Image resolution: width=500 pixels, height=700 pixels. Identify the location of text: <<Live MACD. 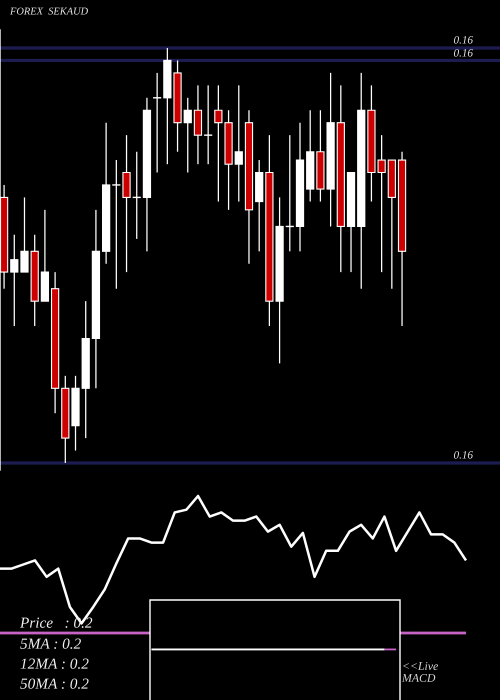
(420, 672).